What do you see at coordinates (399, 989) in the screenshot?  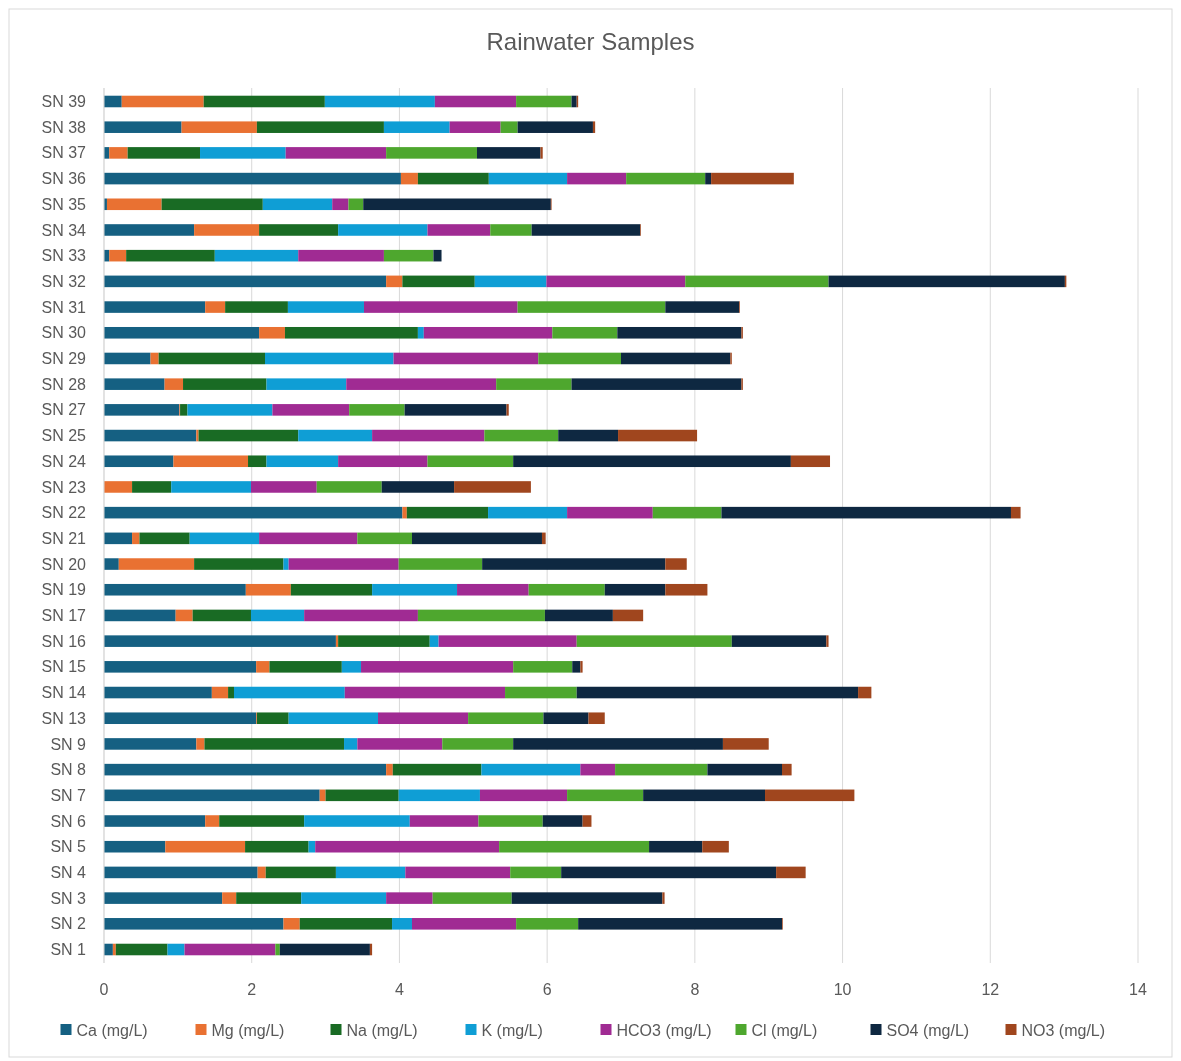 I see `x-tick-label: 4` at bounding box center [399, 989].